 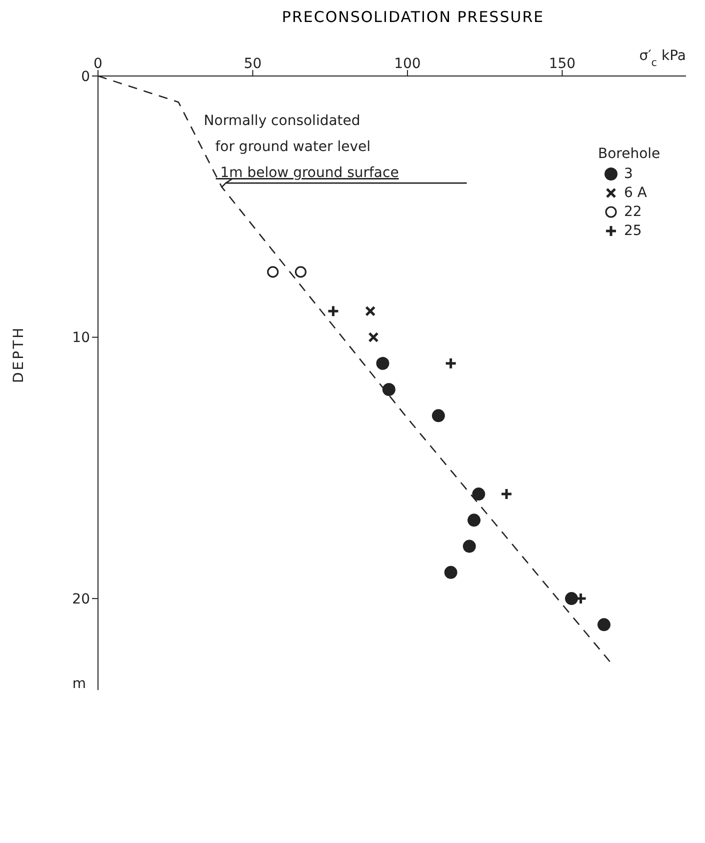 I want to click on y-tick-label: 0, so click(x=85, y=76).